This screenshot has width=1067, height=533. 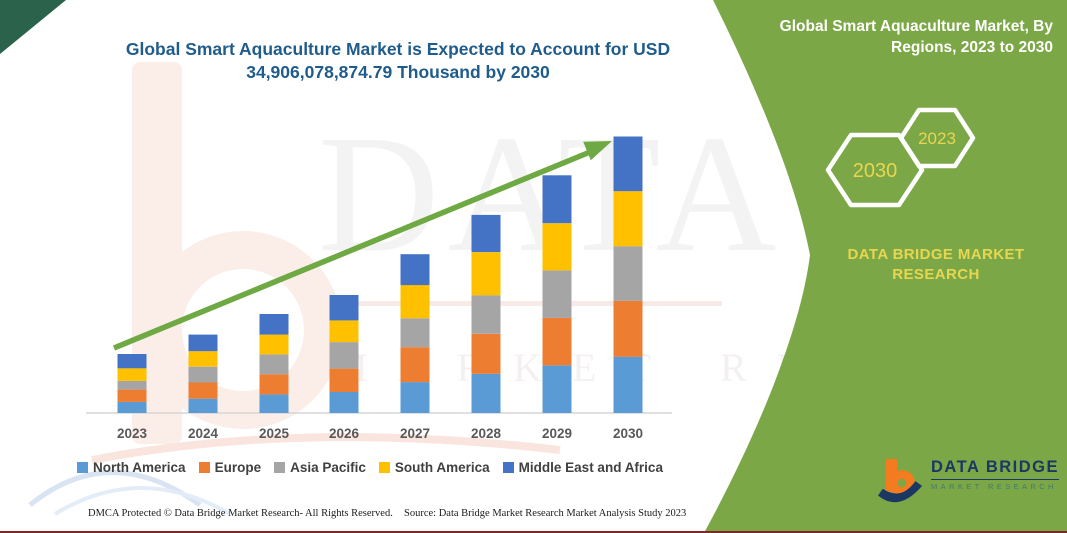 What do you see at coordinates (628, 328) in the screenshot?
I see `bar-segment-2030-europe` at bounding box center [628, 328].